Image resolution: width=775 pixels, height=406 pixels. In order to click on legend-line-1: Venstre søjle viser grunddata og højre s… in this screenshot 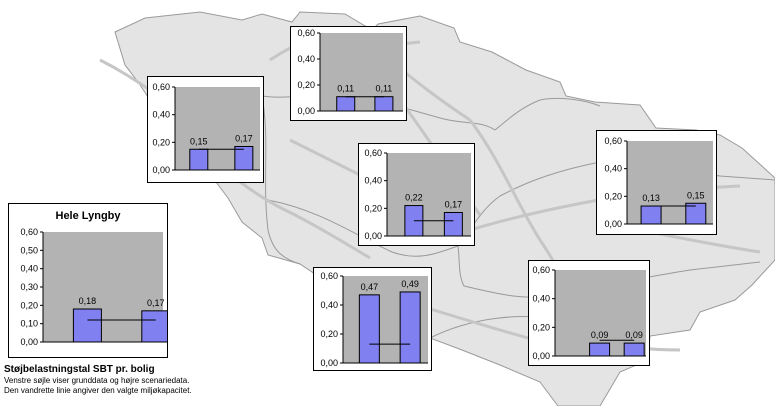, I will do `click(97, 380)`.